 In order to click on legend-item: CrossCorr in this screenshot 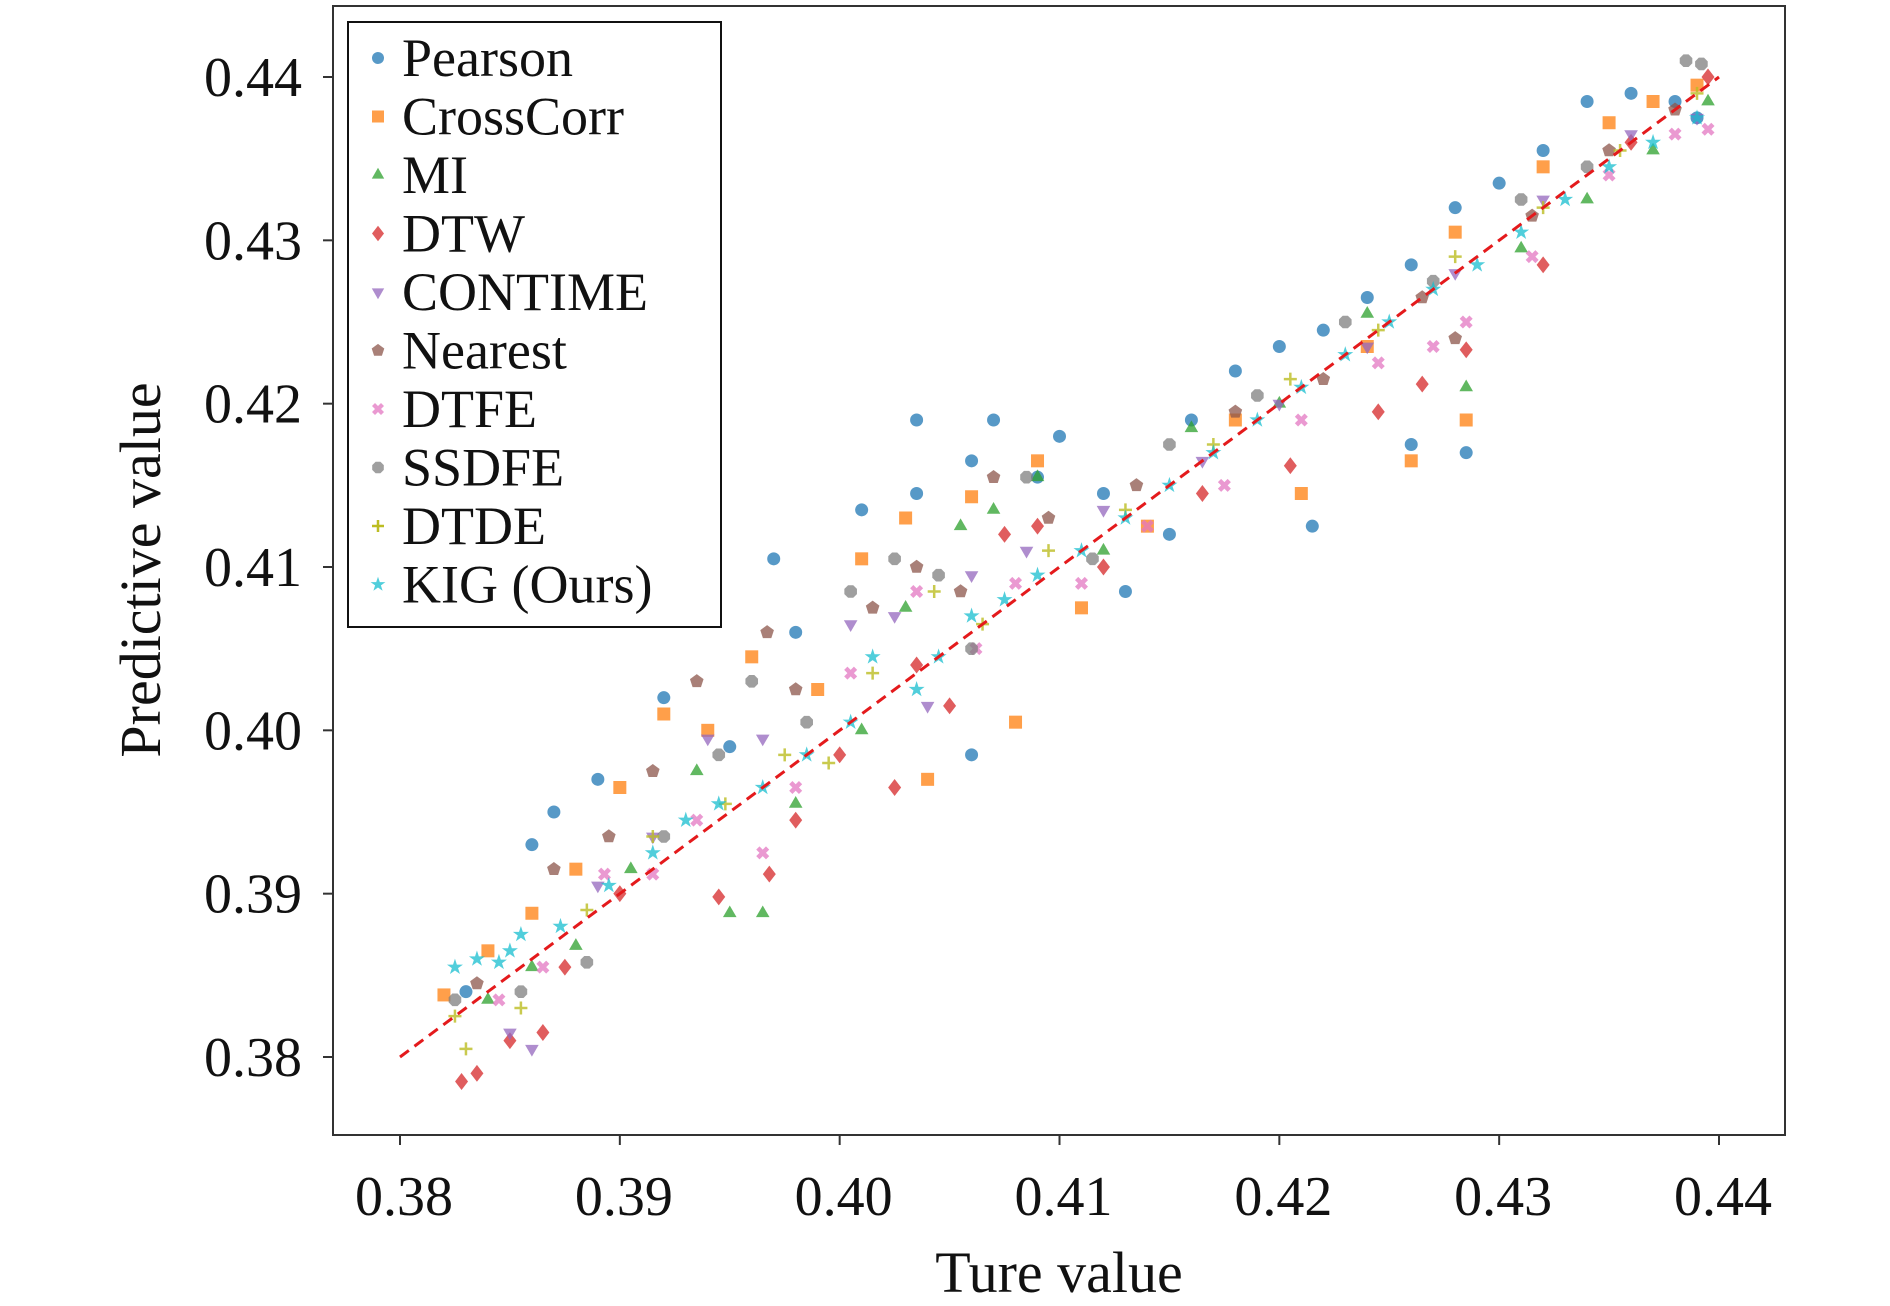, I will do `click(498, 117)`.